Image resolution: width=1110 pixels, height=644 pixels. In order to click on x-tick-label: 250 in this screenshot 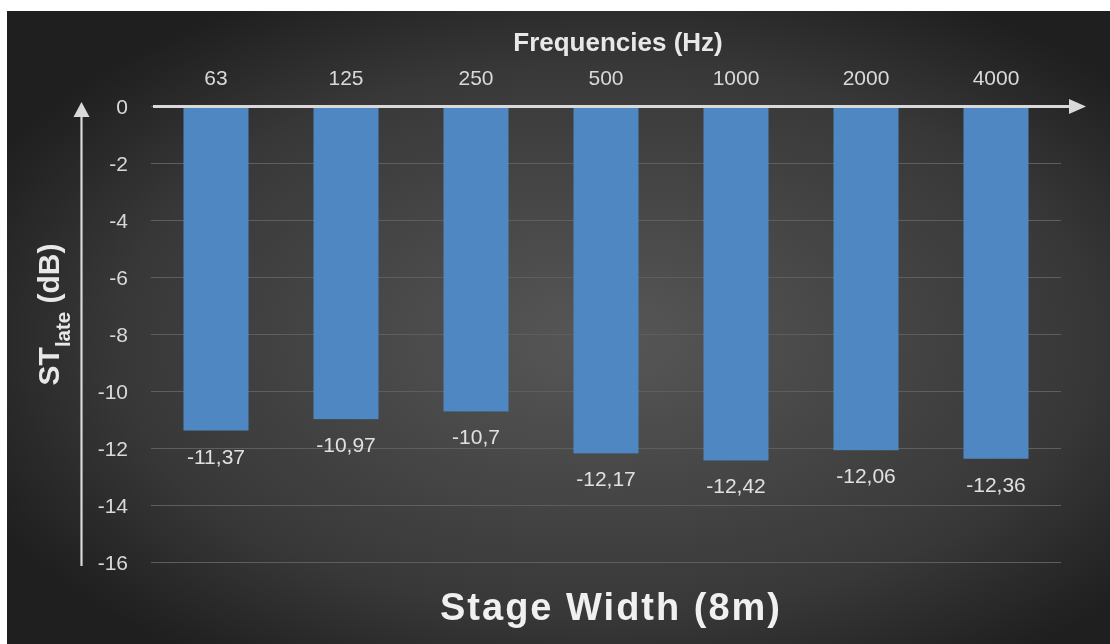, I will do `click(476, 77)`.